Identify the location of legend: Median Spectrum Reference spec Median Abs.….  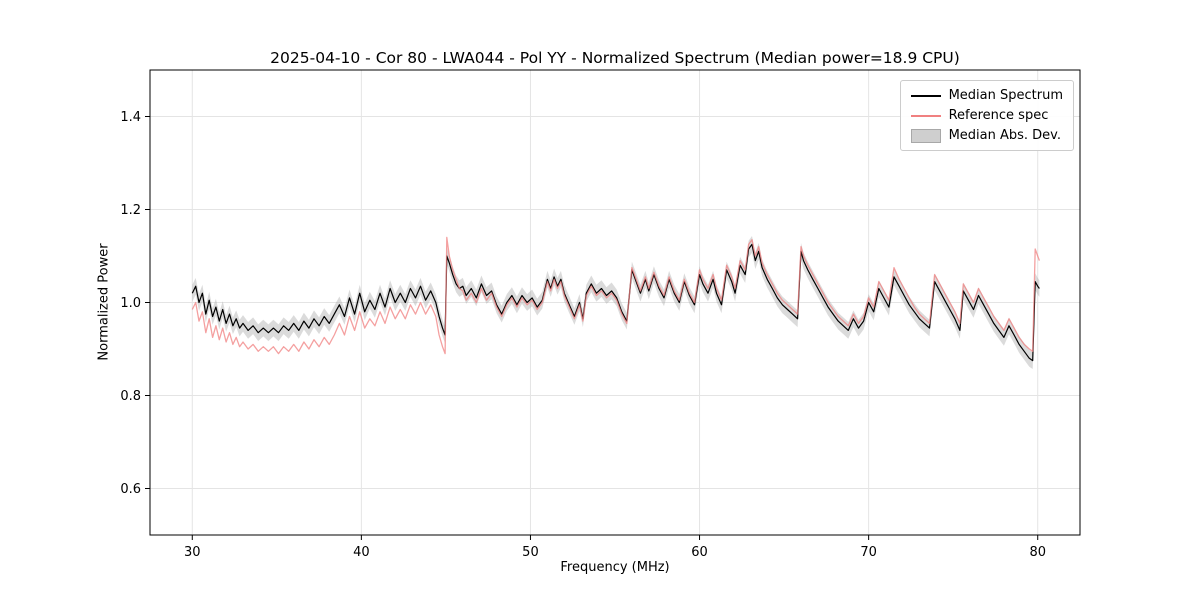
(986, 115).